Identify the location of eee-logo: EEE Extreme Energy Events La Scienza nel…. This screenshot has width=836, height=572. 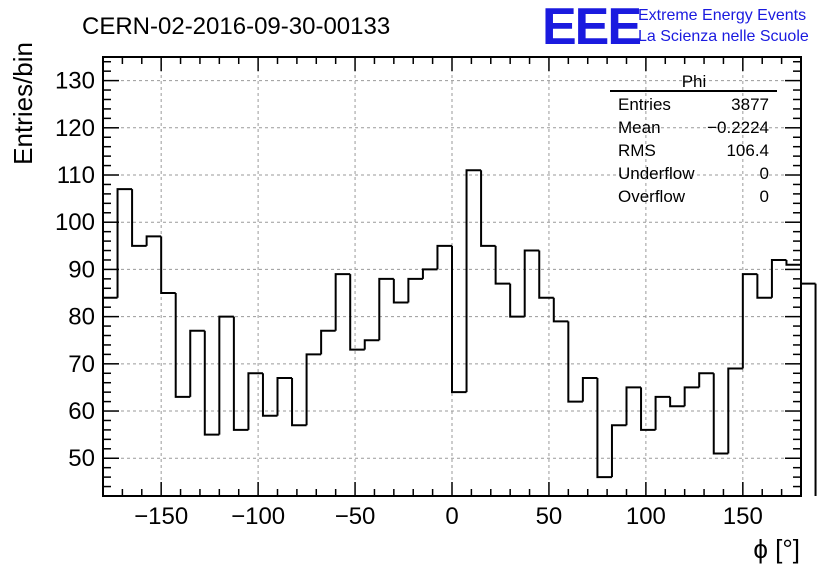
(675, 28).